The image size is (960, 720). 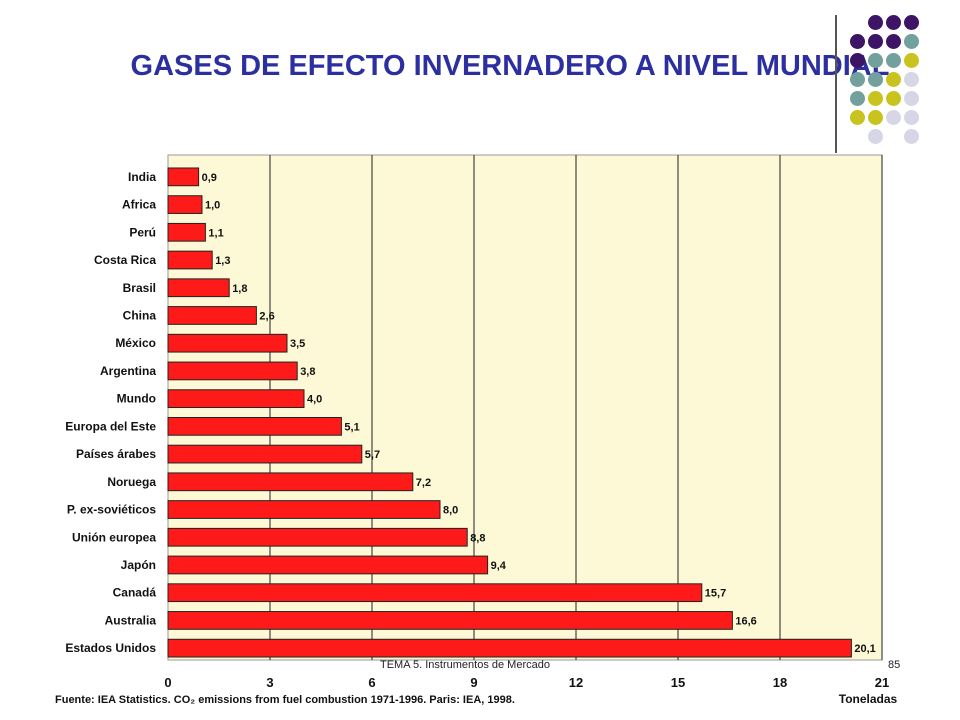 What do you see at coordinates (114, 537) in the screenshot?
I see `category-label: Unión europea` at bounding box center [114, 537].